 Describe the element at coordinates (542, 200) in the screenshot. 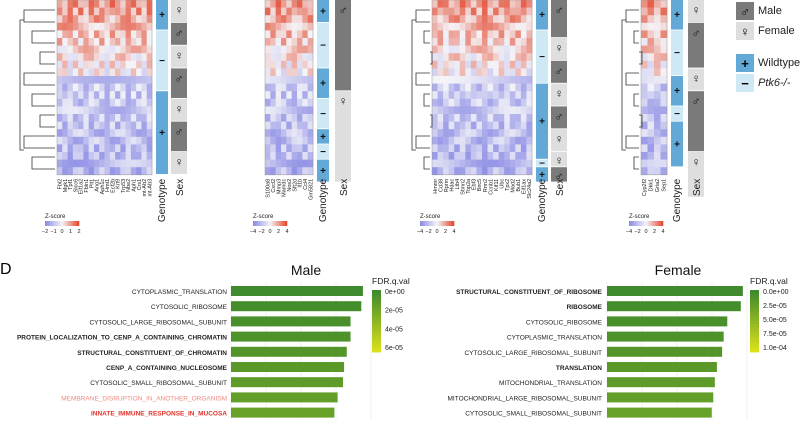

I see `genotype-axis-label: Genotype` at that location.